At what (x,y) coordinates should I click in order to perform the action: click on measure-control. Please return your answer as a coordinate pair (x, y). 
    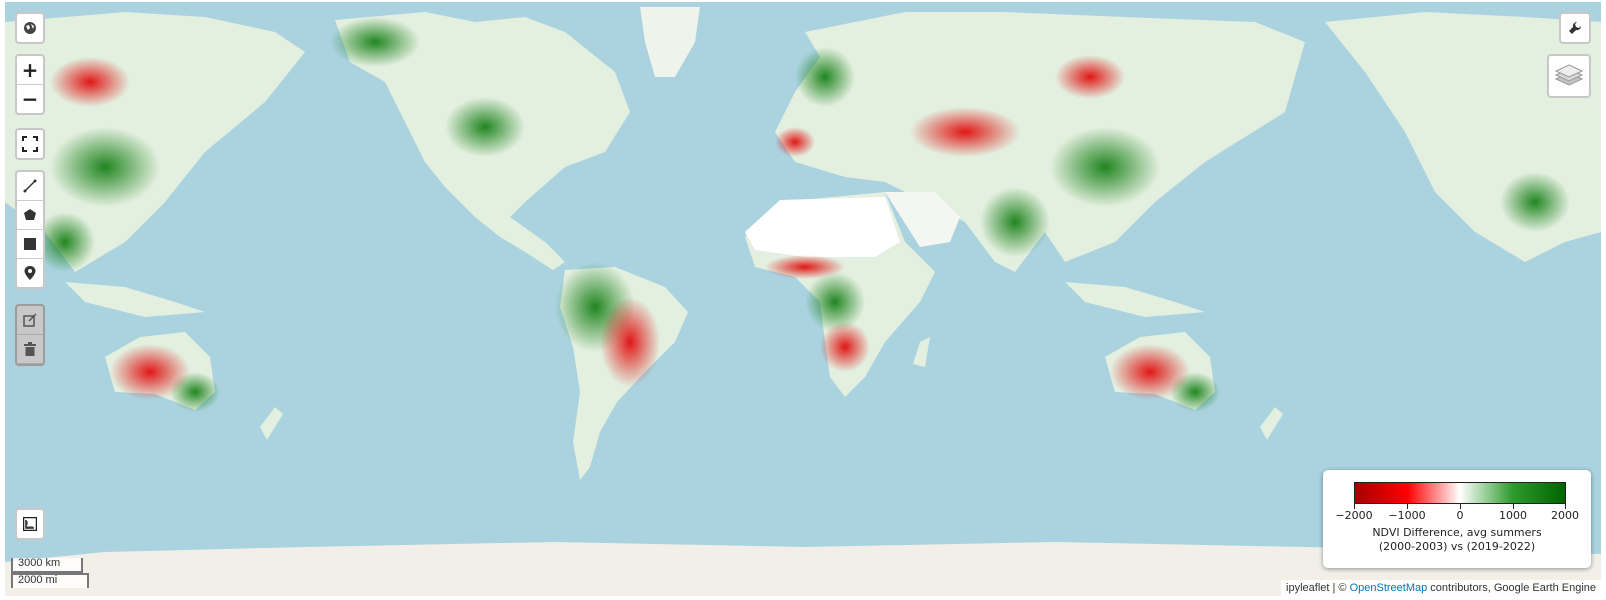
    Looking at the image, I should click on (30, 524).